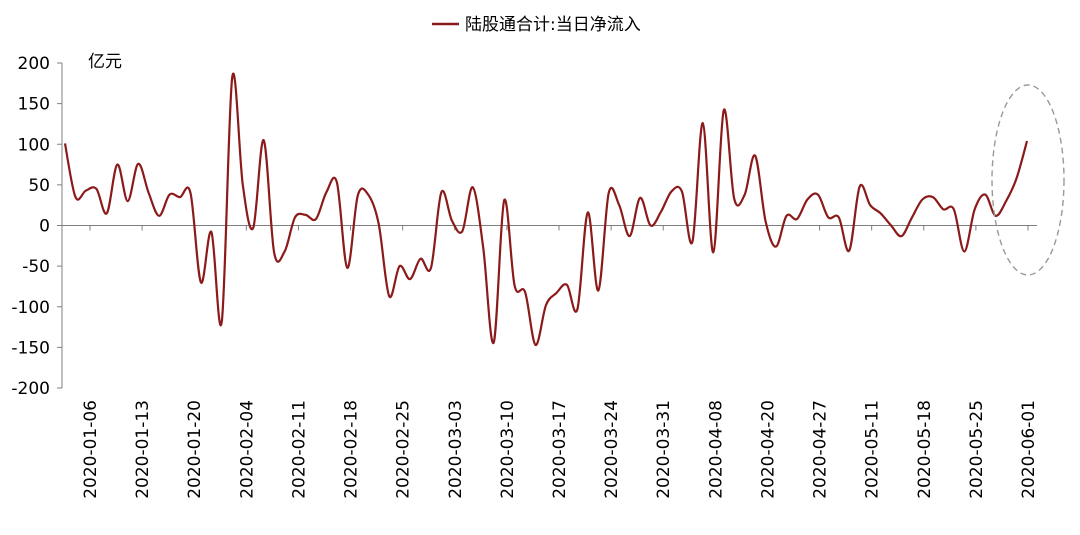  I want to click on x-tick-label: 2020-02-04, so click(247, 449).